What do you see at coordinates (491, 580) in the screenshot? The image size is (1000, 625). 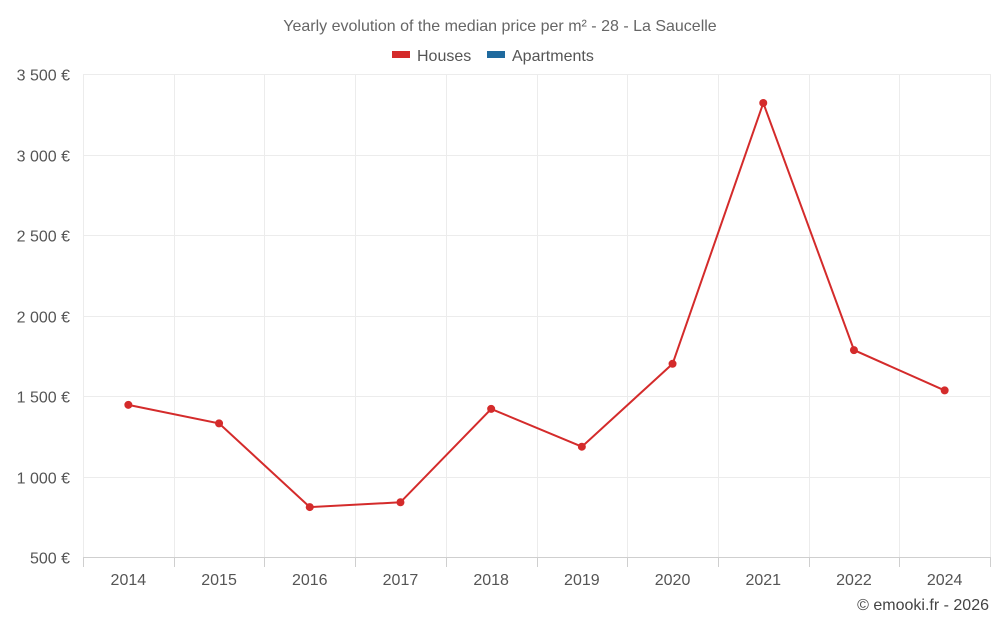 I see `x-tick-label: 2018` at bounding box center [491, 580].